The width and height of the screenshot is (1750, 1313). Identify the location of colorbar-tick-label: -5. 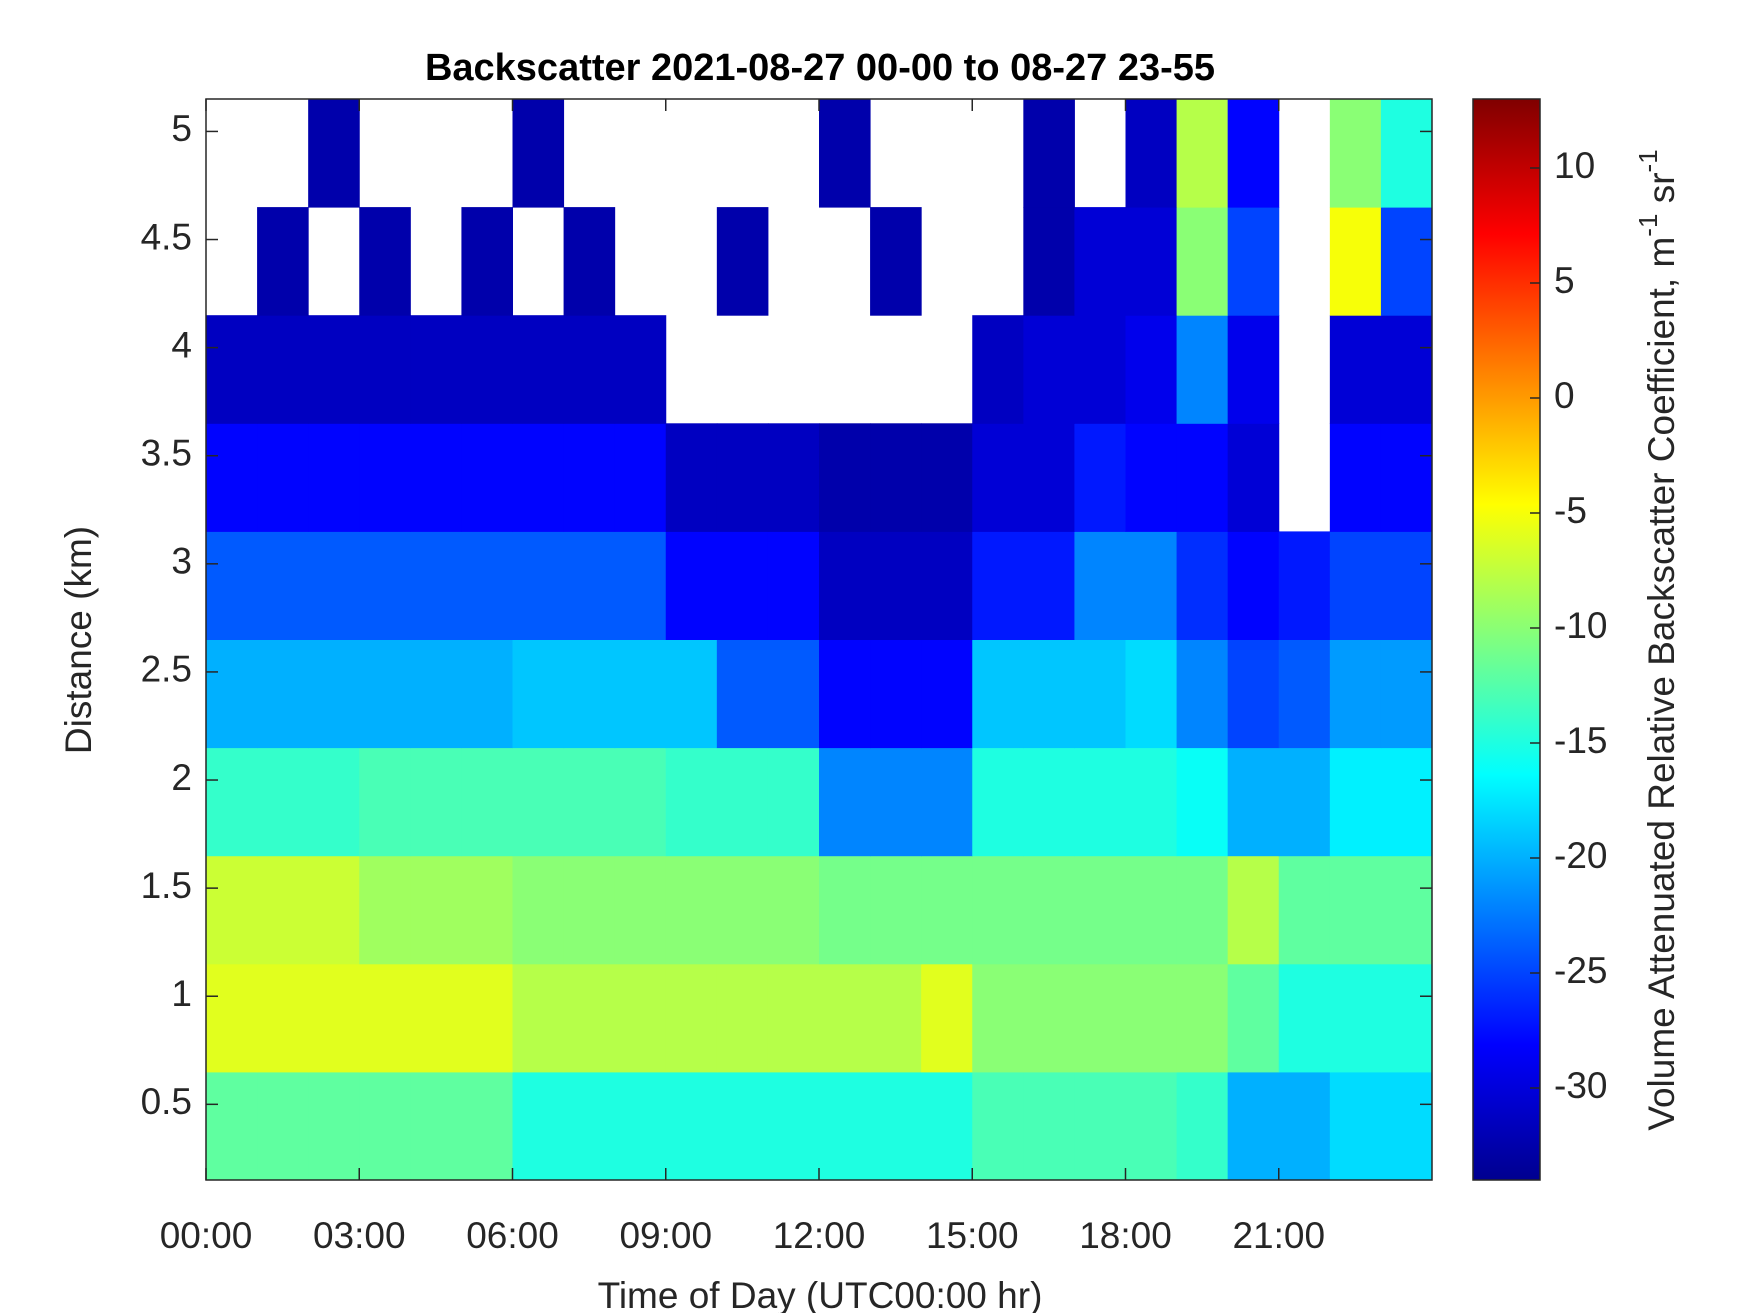
(1570, 510).